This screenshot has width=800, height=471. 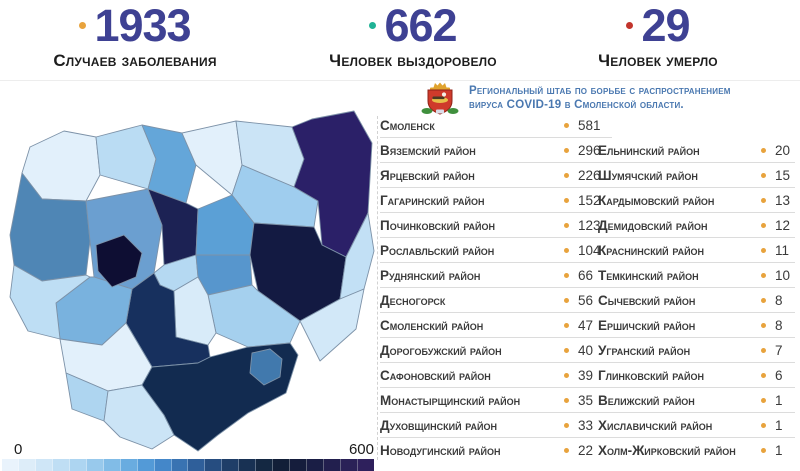 I want to click on map-region-desnogorsk, so click(x=266, y=367).